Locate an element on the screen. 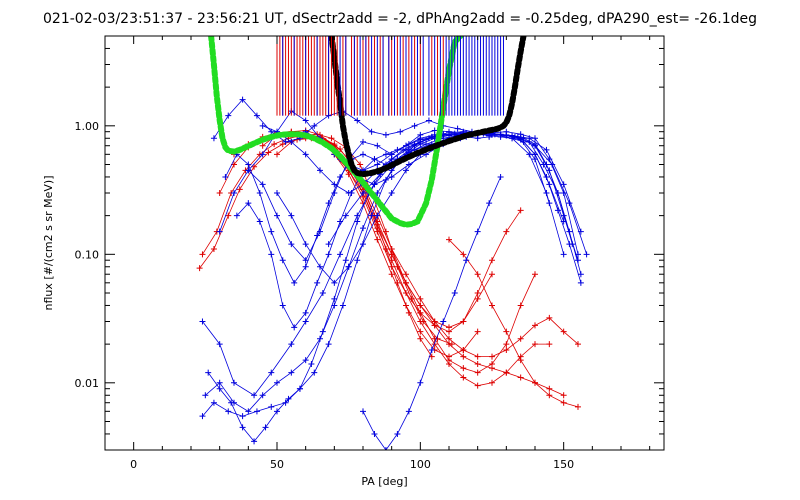 This screenshot has height=500, width=800. blue-vertical-marks is located at coordinates (393, 76).